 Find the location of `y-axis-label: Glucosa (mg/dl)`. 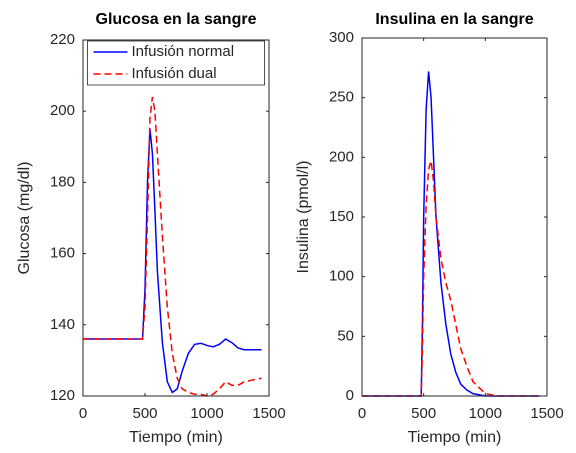

y-axis-label: Glucosa (mg/dl) is located at coordinates (24, 218).